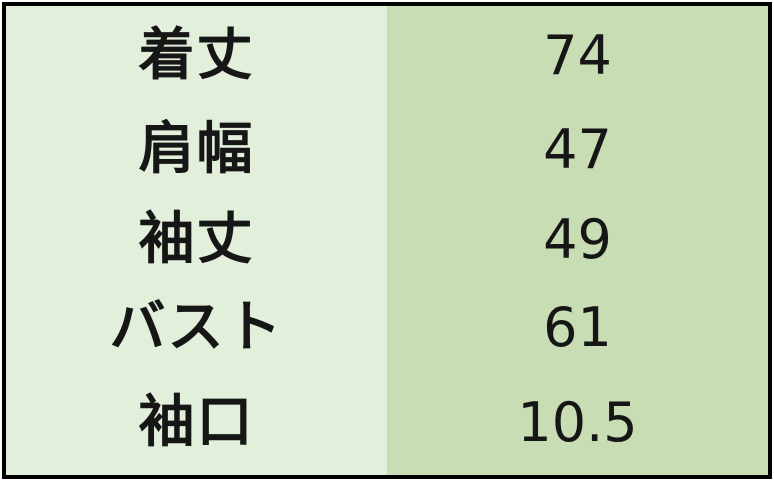  I want to click on measurement-label-katahaba: 肩幅, so click(196, 150).